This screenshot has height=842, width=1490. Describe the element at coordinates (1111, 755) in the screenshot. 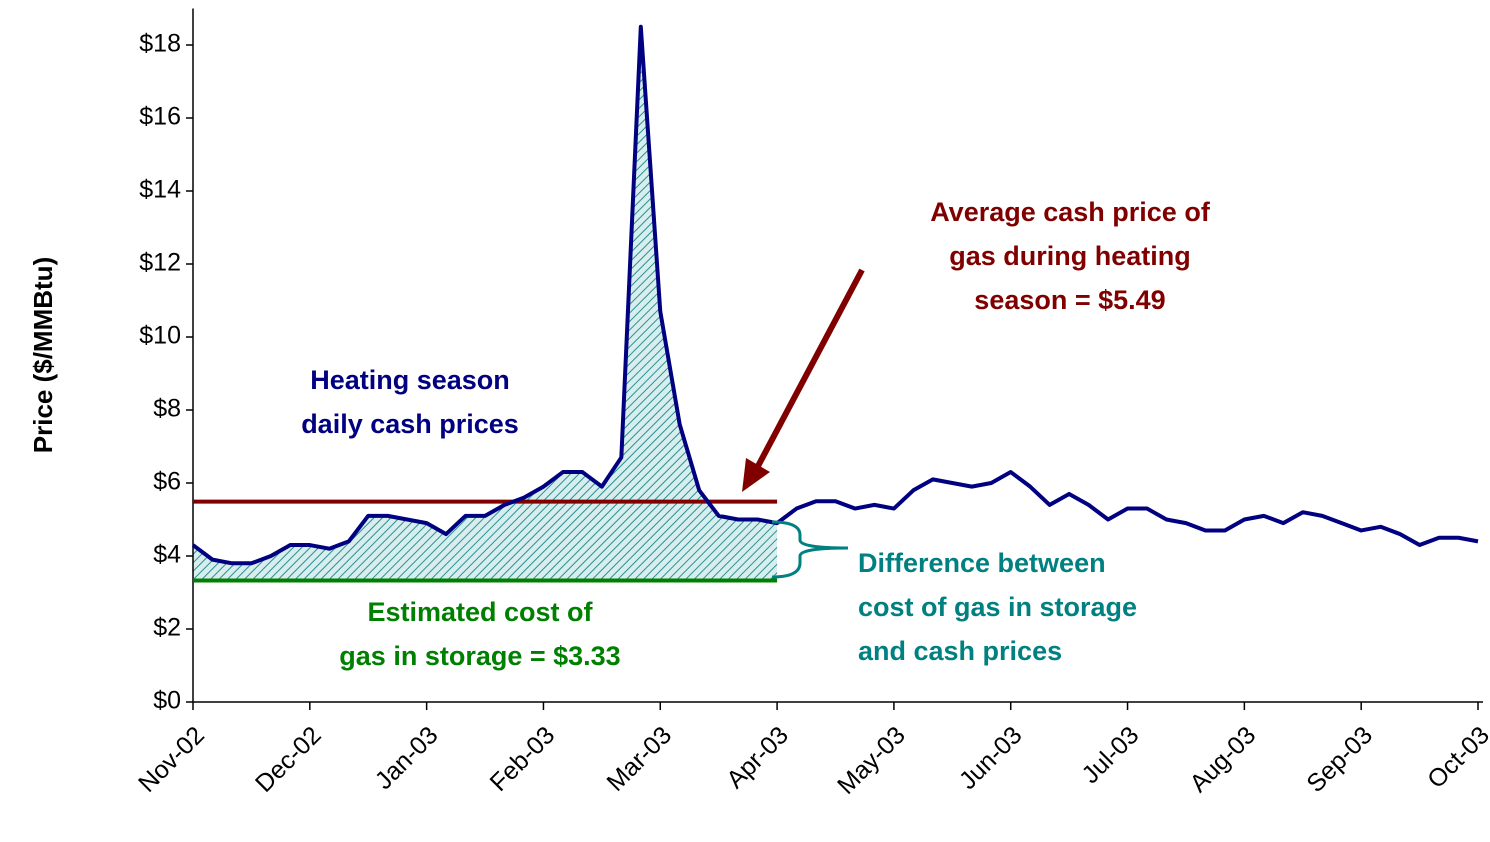

I see `x-tick-label: Jul-03` at that location.